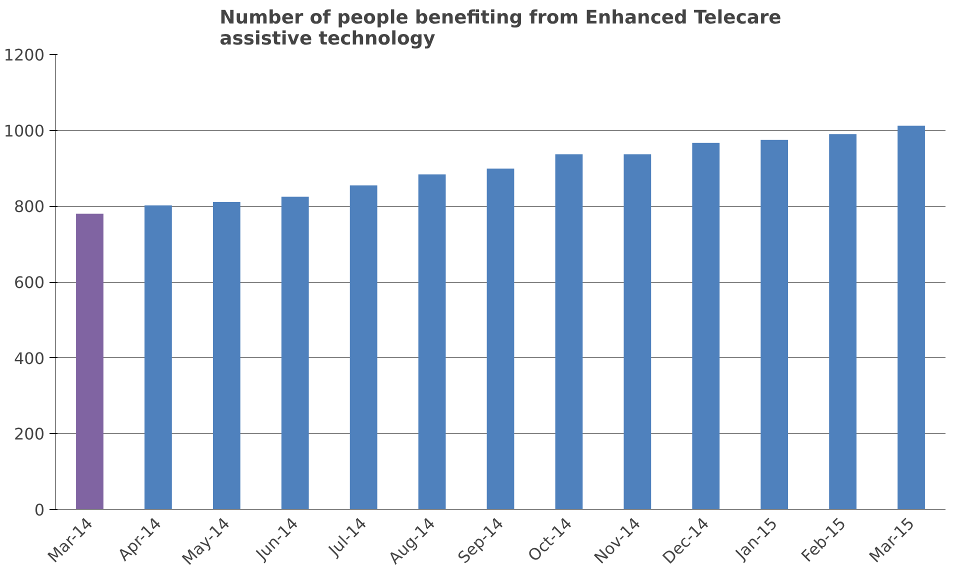  I want to click on y-tick-label: 800, so click(29, 206).